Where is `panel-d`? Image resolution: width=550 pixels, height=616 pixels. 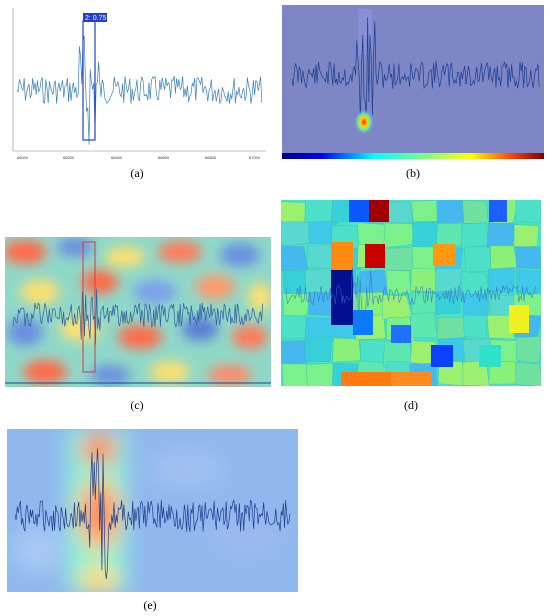 panel-d is located at coordinates (411, 293).